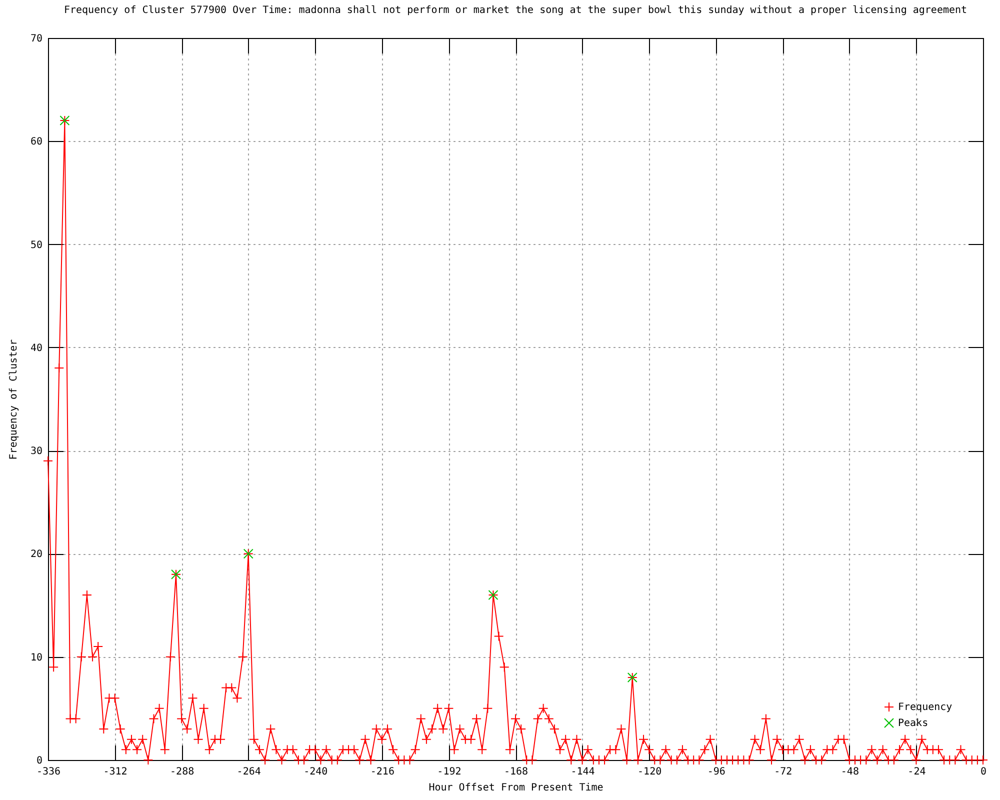 Image resolution: width=1000 pixels, height=800 pixels. What do you see at coordinates (36, 554) in the screenshot?
I see `y-tick-label: 20` at bounding box center [36, 554].